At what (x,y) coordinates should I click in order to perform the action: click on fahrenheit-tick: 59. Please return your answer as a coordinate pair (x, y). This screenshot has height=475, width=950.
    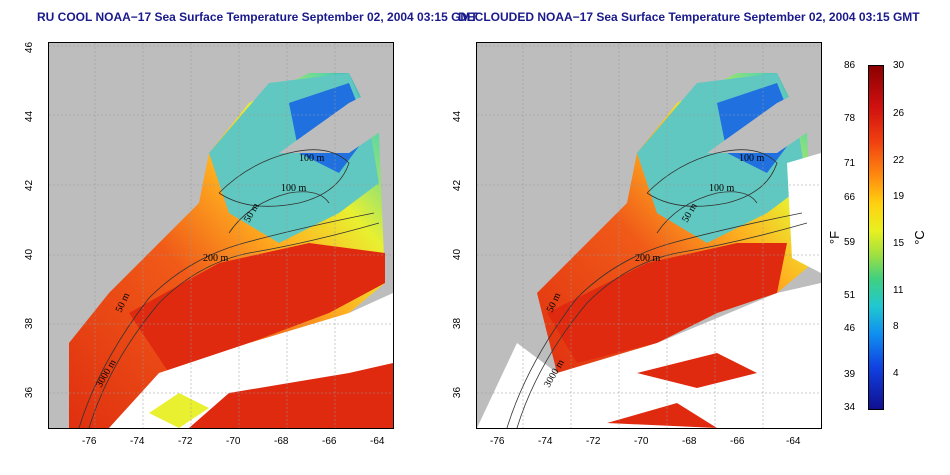
    Looking at the image, I should click on (850, 242).